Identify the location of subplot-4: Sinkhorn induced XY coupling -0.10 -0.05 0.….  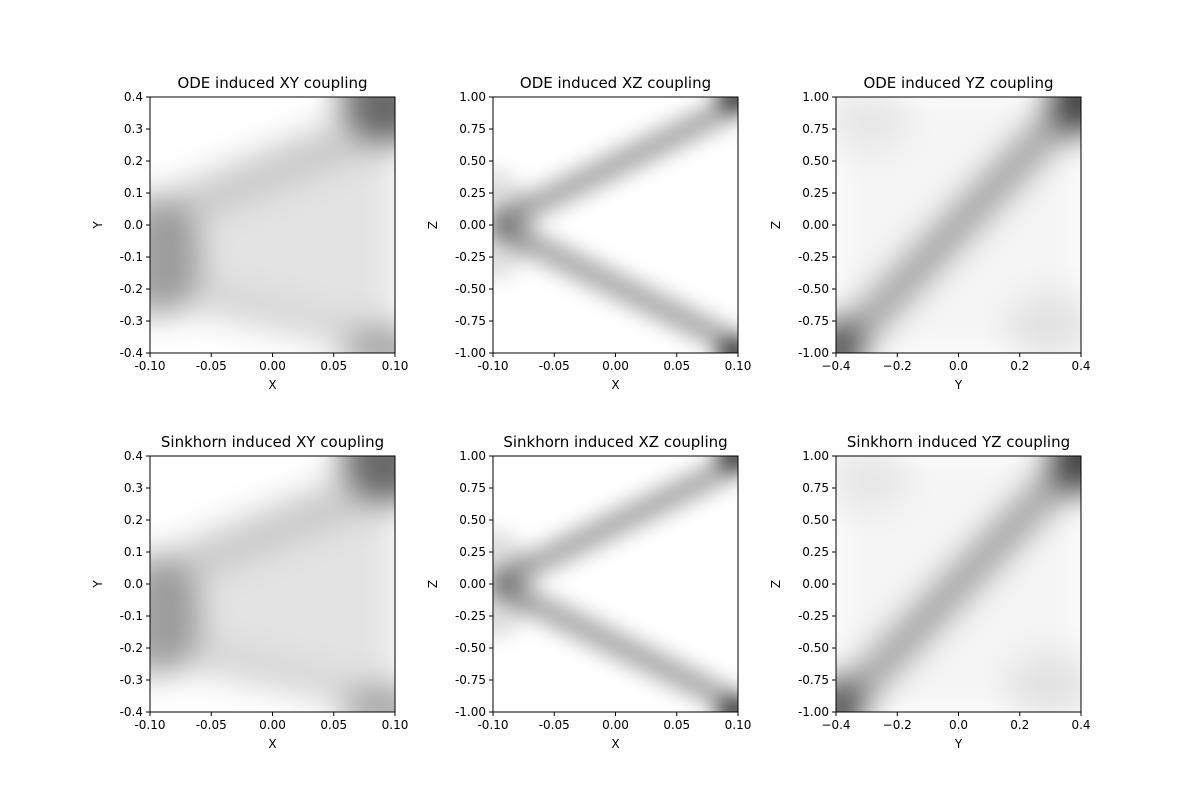
(250, 592).